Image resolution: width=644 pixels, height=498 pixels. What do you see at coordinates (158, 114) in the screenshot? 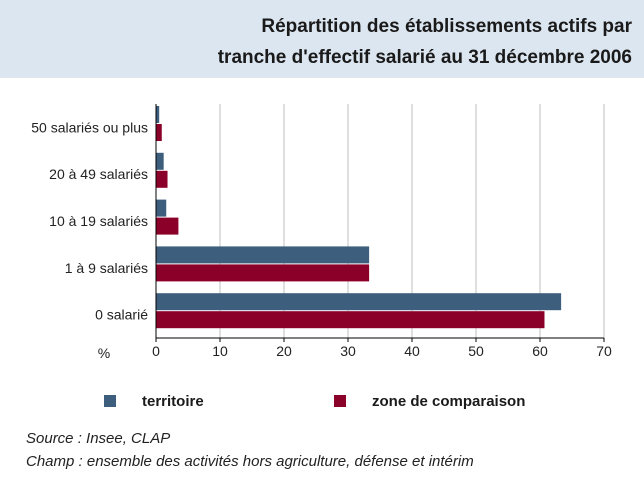
I see `bar-territoire-50-salari-s-ou-plus` at bounding box center [158, 114].